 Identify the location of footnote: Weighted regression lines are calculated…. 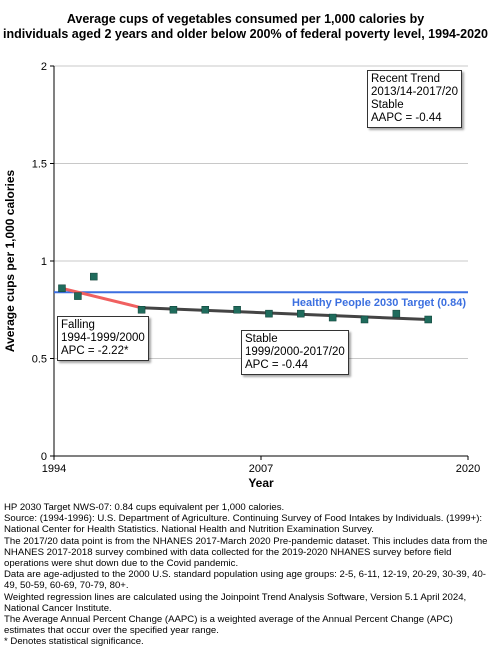
(235, 602).